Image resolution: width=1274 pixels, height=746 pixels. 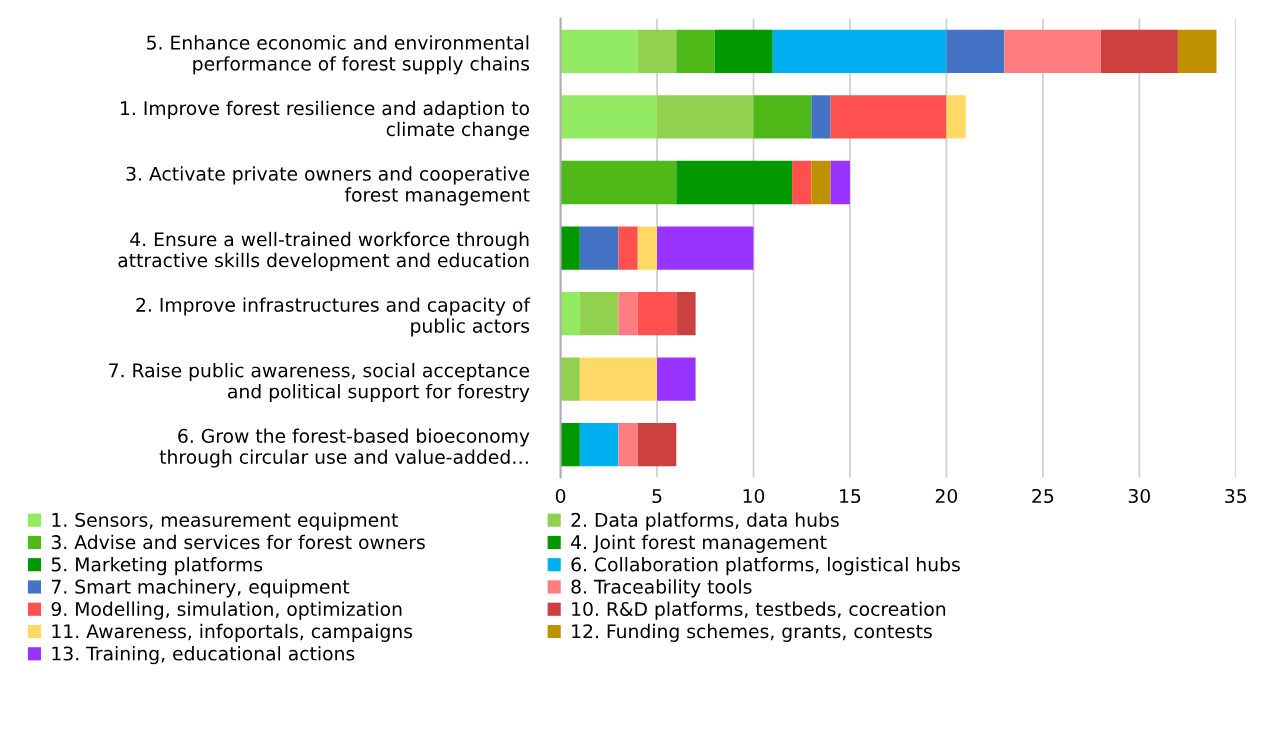 What do you see at coordinates (1236, 496) in the screenshot?
I see `x-tick-label: 35` at bounding box center [1236, 496].